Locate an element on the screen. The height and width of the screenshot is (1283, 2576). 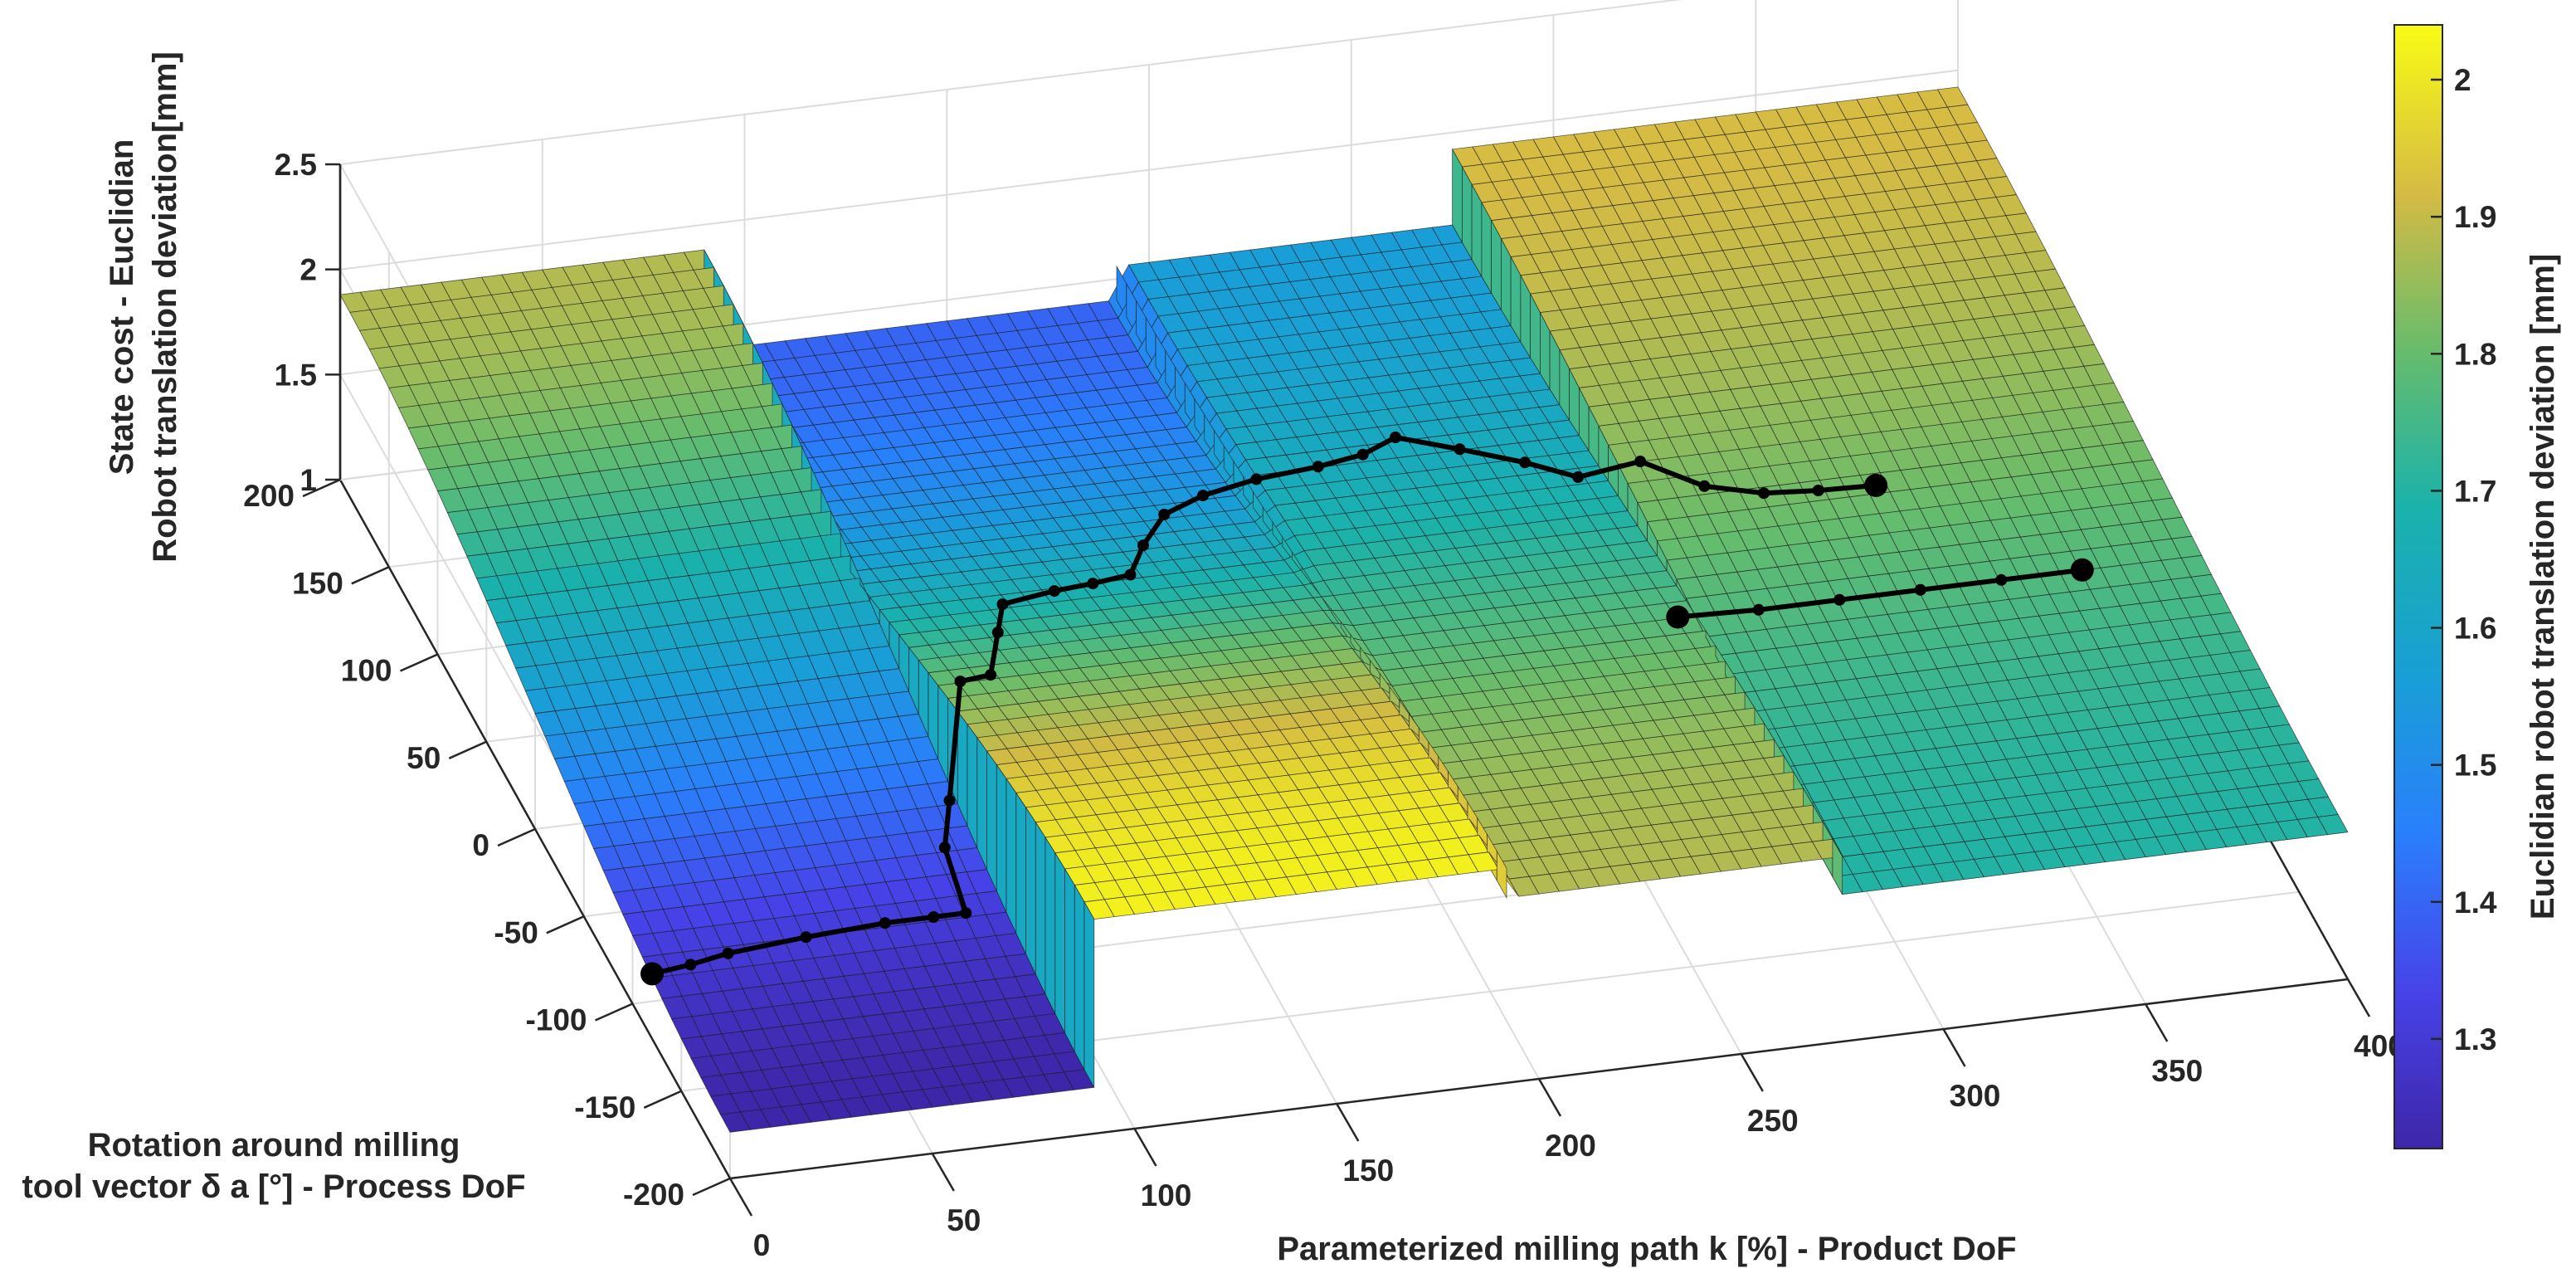
x-tick-label: 200 is located at coordinates (1570, 1146).